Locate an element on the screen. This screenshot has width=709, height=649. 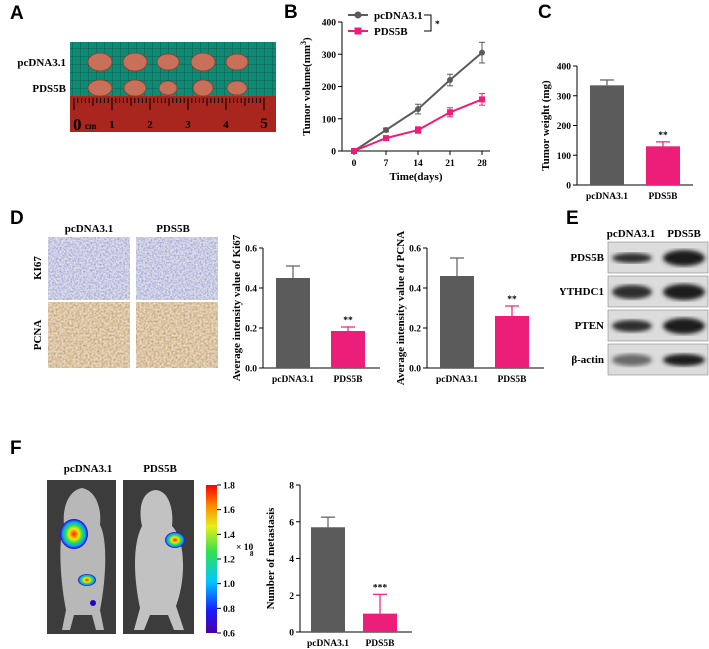
y-tick-label: 6 is located at coordinates (291, 523).